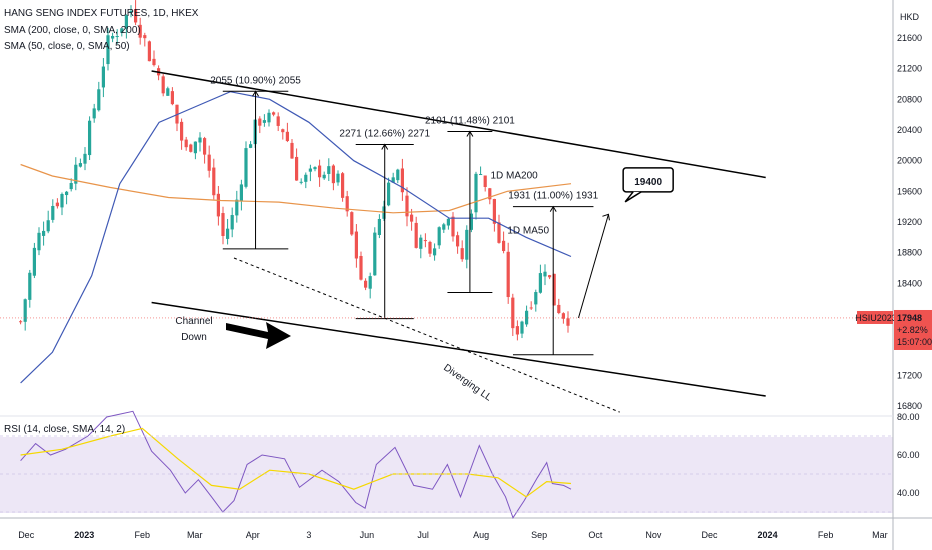 The image size is (932, 550). I want to click on rsi-line, so click(296, 464).